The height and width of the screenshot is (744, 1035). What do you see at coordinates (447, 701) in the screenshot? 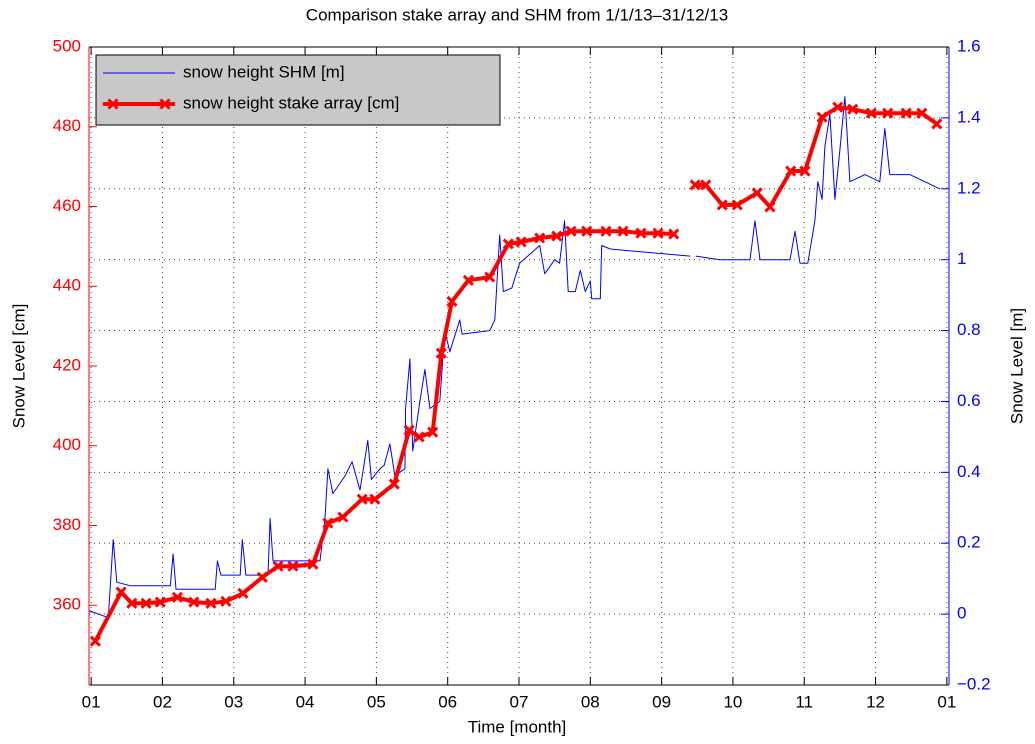
I see `x-tick-label: 06` at bounding box center [447, 701].